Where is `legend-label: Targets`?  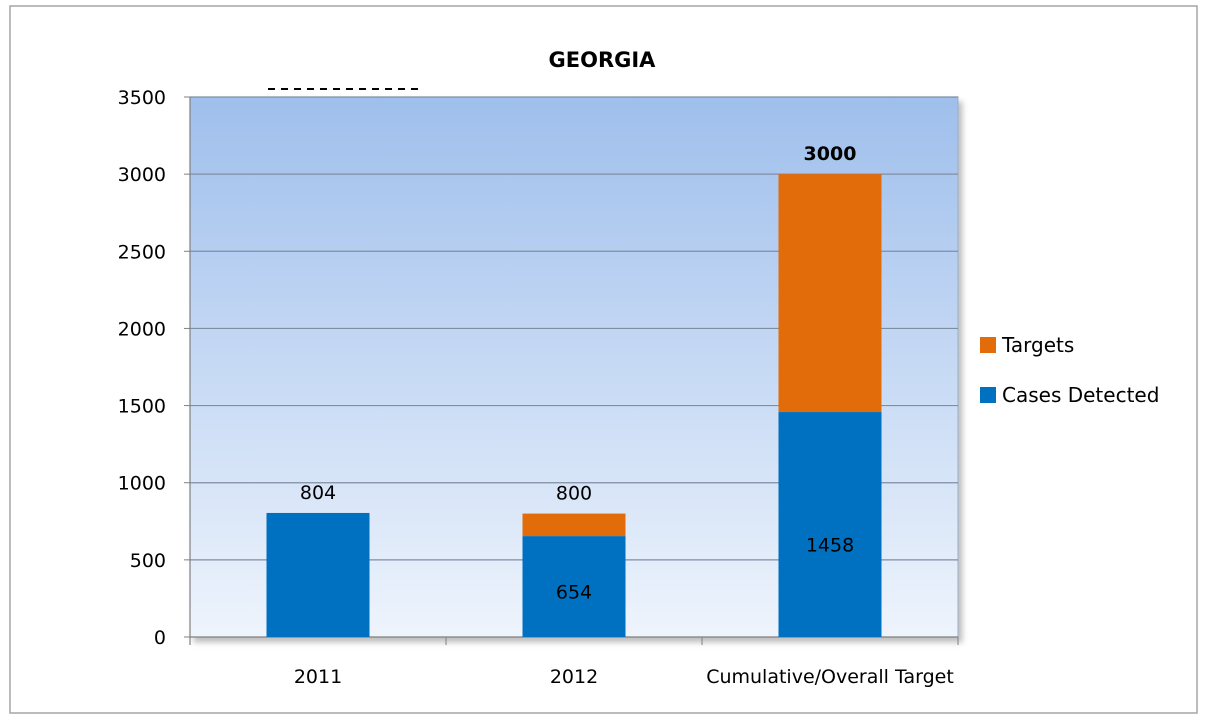 legend-label: Targets is located at coordinates (1037, 345).